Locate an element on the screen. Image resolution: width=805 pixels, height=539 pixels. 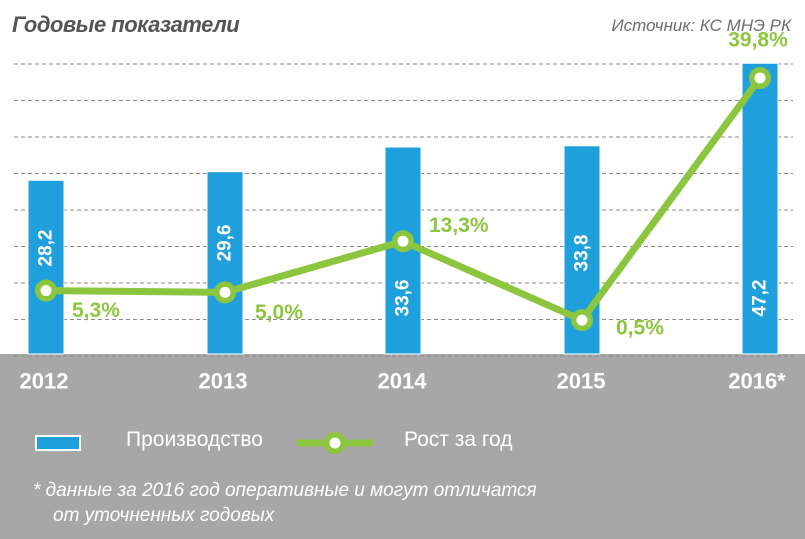
legend-label-production: Производство is located at coordinates (194, 439).